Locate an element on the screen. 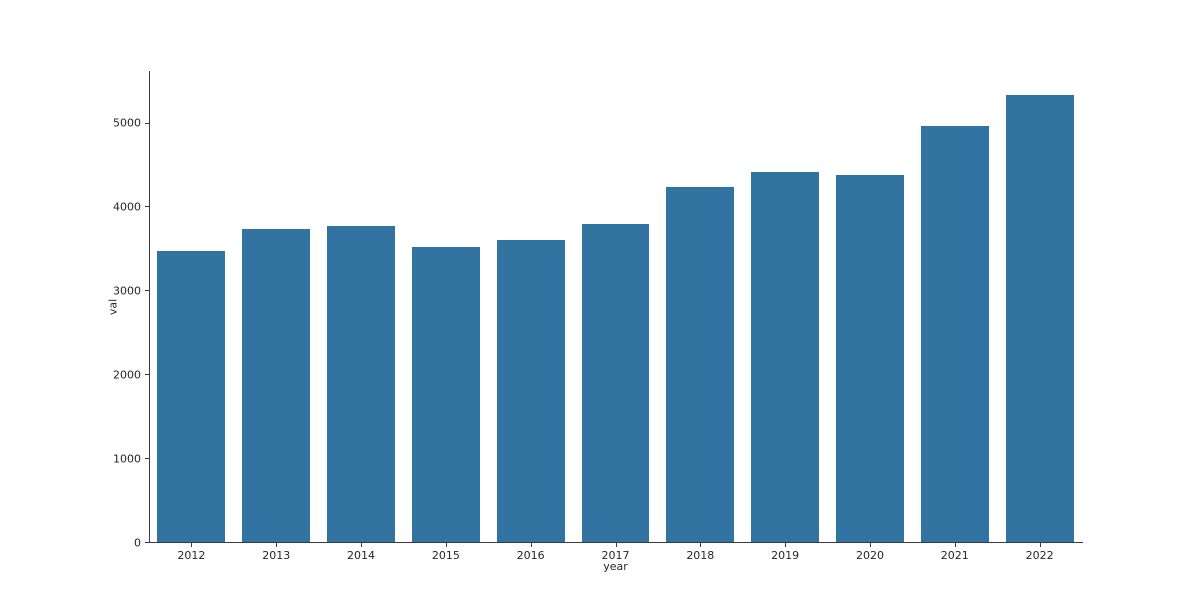 This screenshot has width=1200, height=610. y-axis-spine is located at coordinates (149, 306).